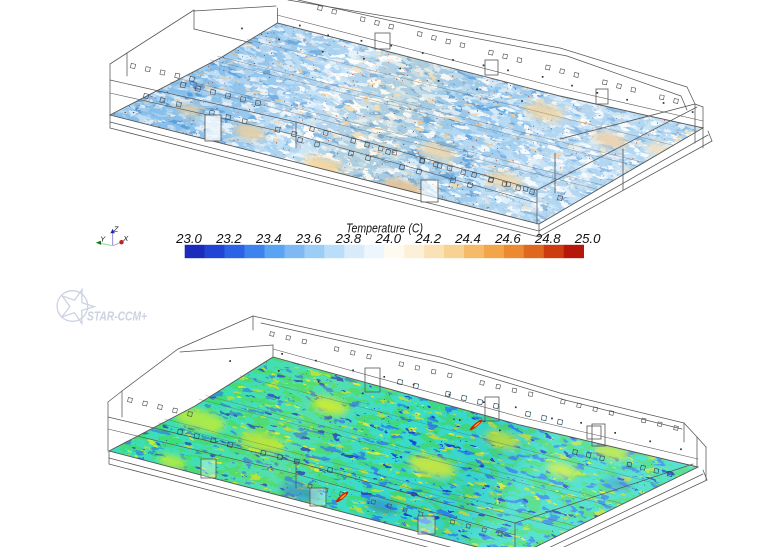  I want to click on svg-text: 23.4, so click(268, 238).